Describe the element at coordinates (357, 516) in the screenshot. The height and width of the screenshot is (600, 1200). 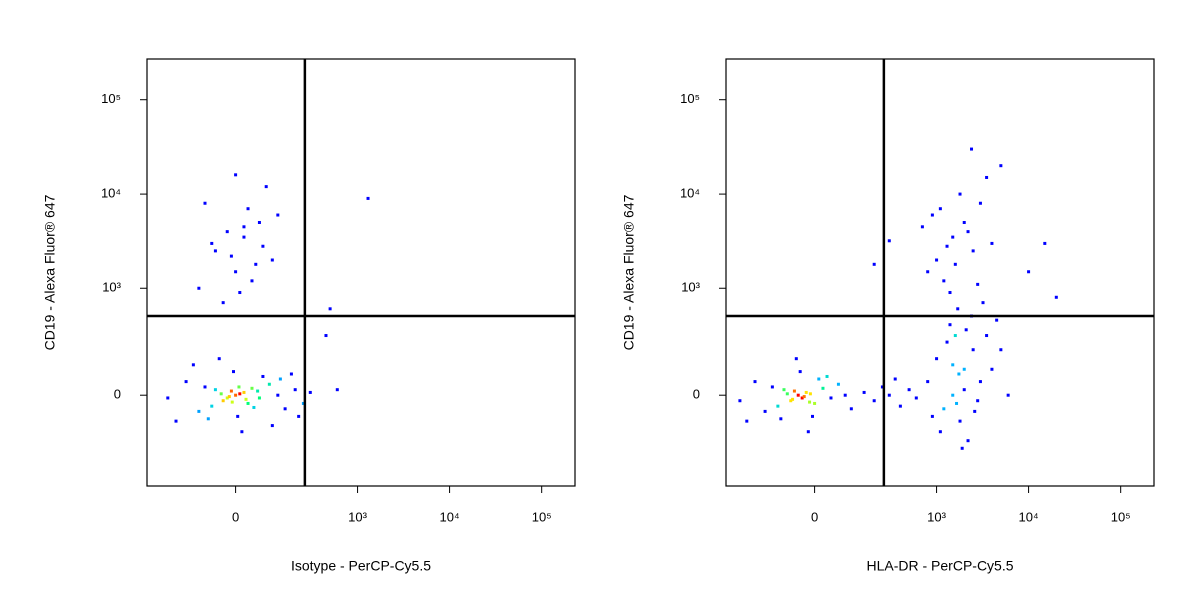
I see `x-tick-label: 10³` at that location.